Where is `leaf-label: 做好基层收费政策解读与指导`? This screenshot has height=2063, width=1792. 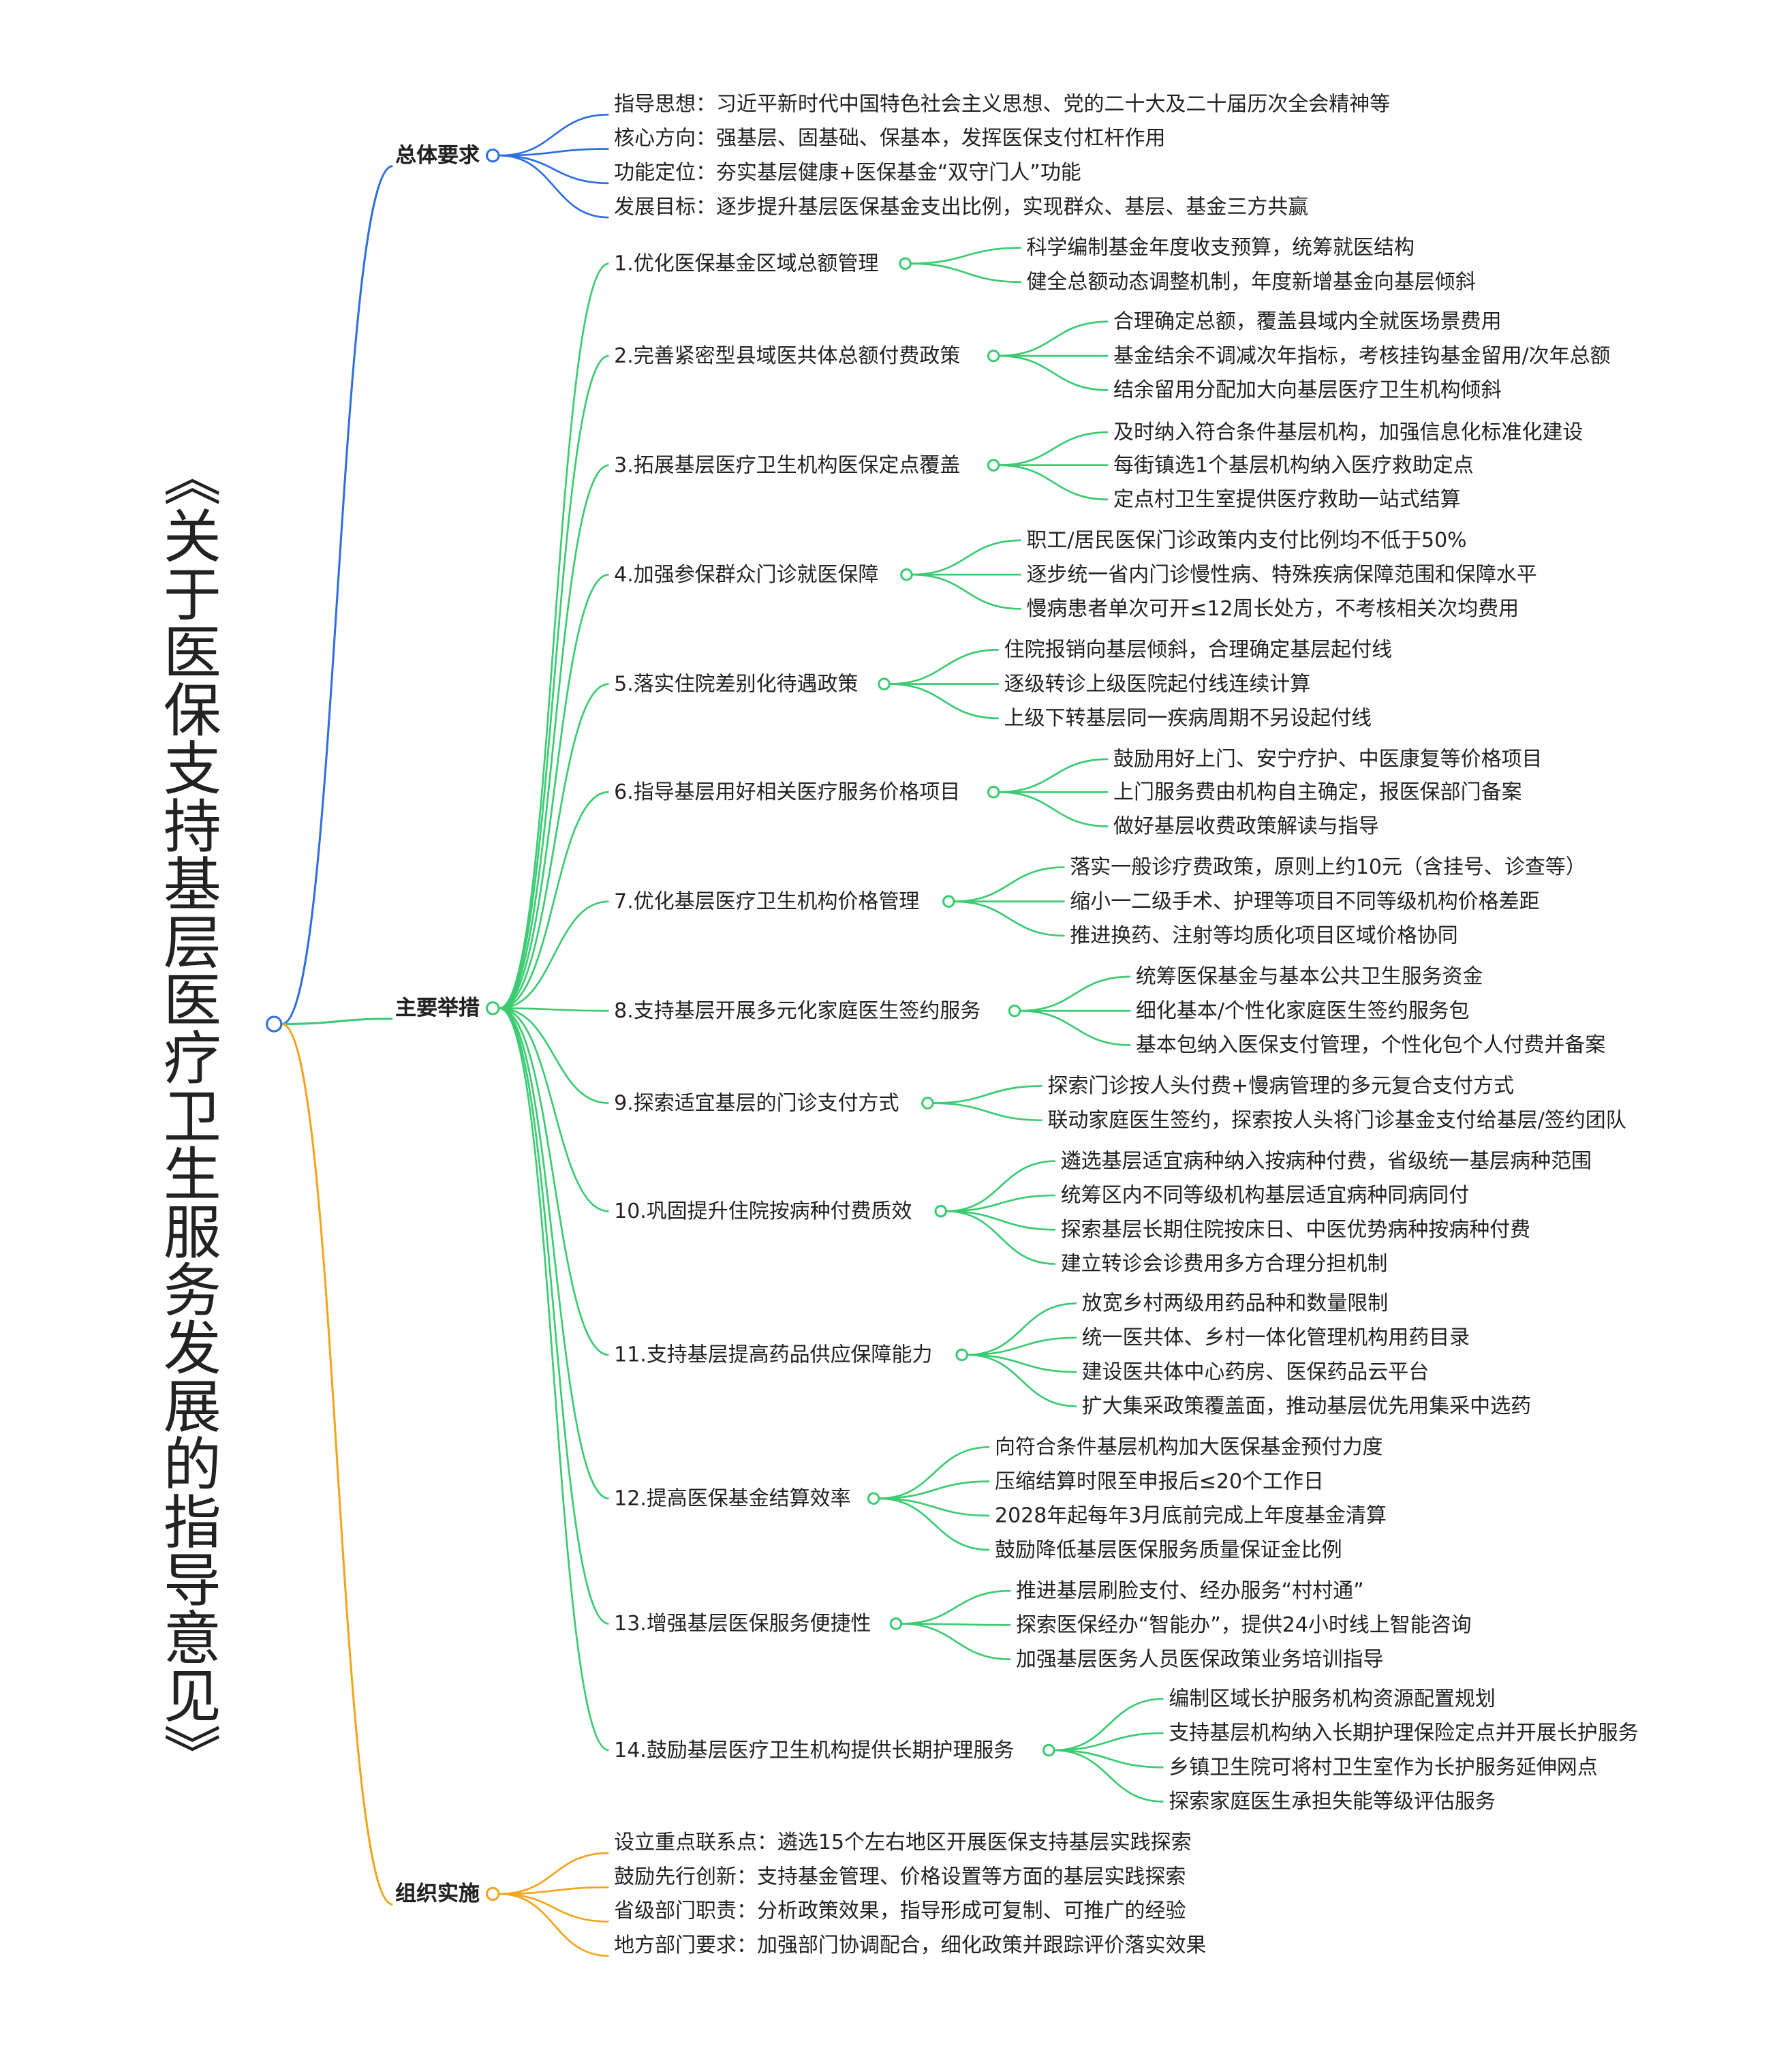
leaf-label: 做好基层收费政策解读与指导 is located at coordinates (1246, 826).